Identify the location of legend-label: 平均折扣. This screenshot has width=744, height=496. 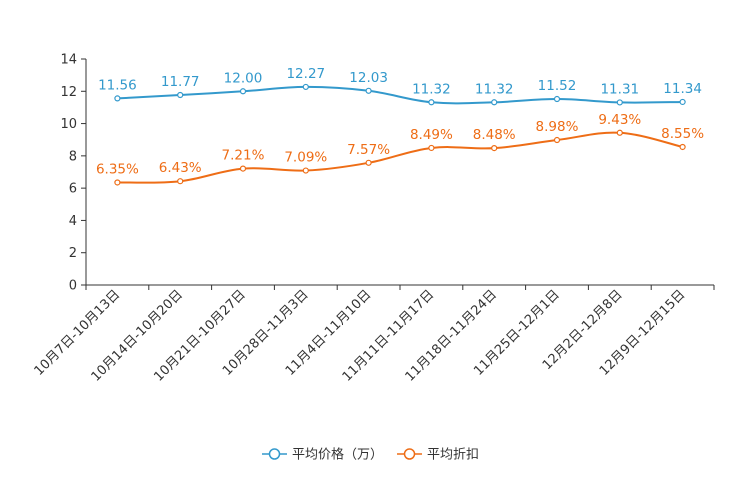
(453, 455).